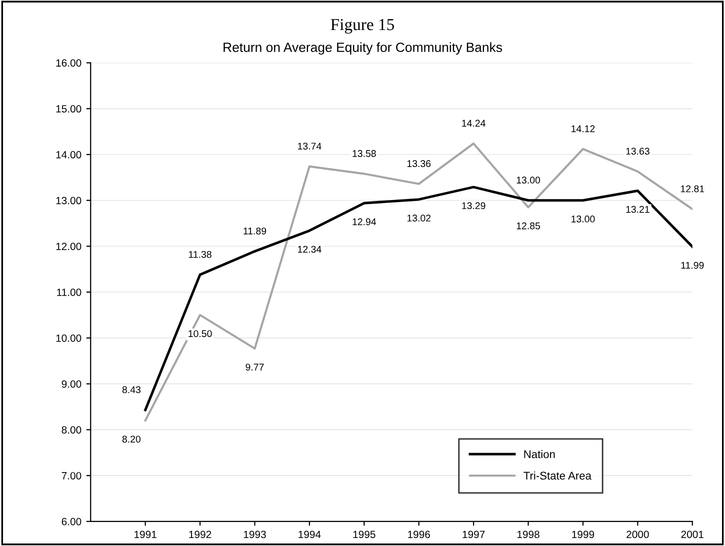  Describe the element at coordinates (309, 534) in the screenshot. I see `x-tick-label: 1994` at that location.